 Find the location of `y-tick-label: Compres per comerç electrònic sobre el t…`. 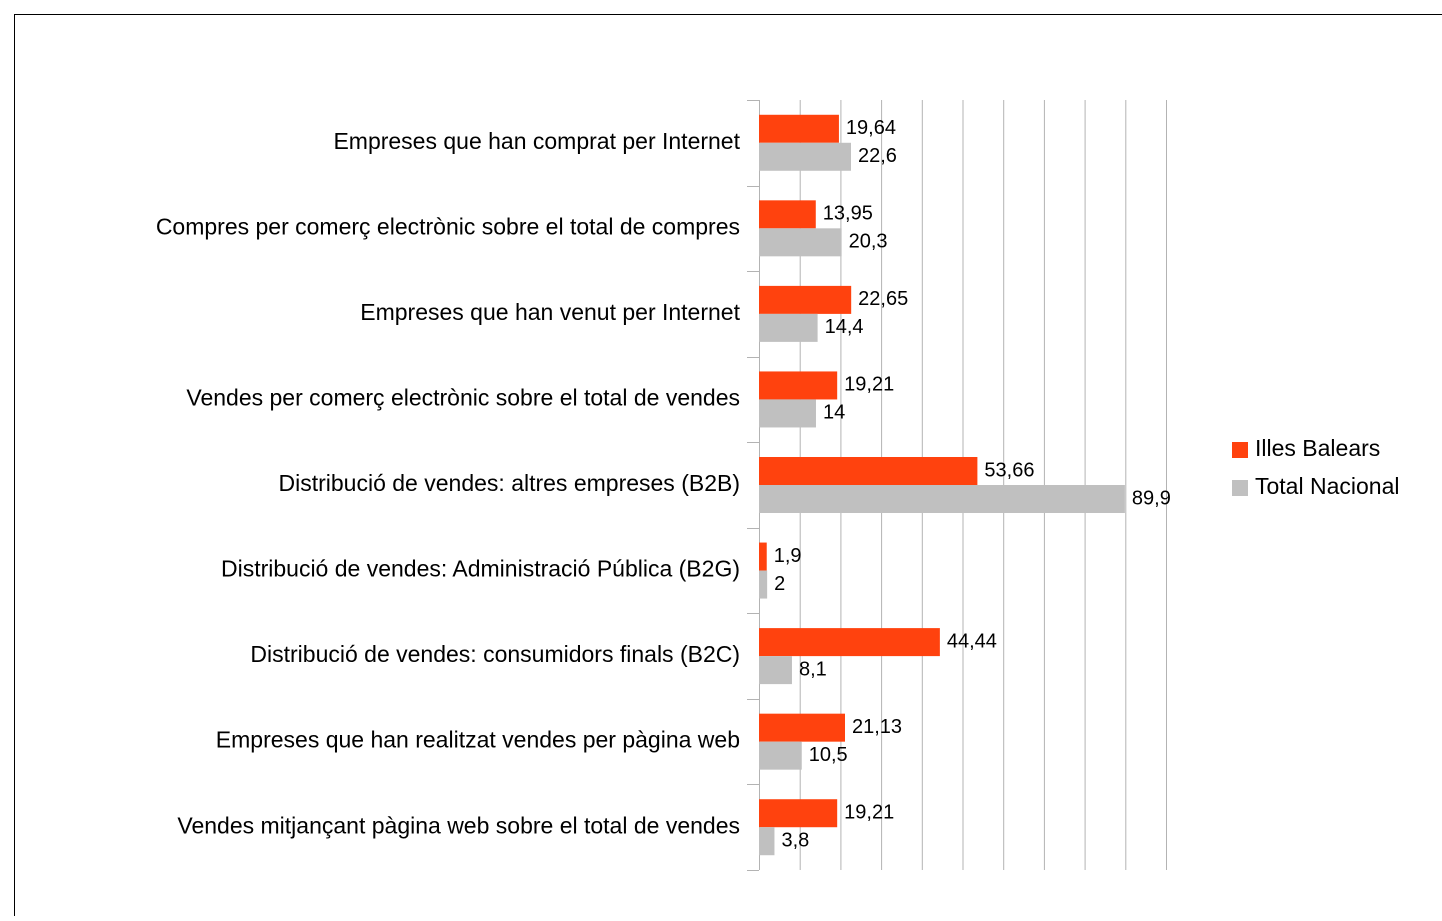

y-tick-label: Compres per comerç electrònic sobre el t… is located at coordinates (448, 226).